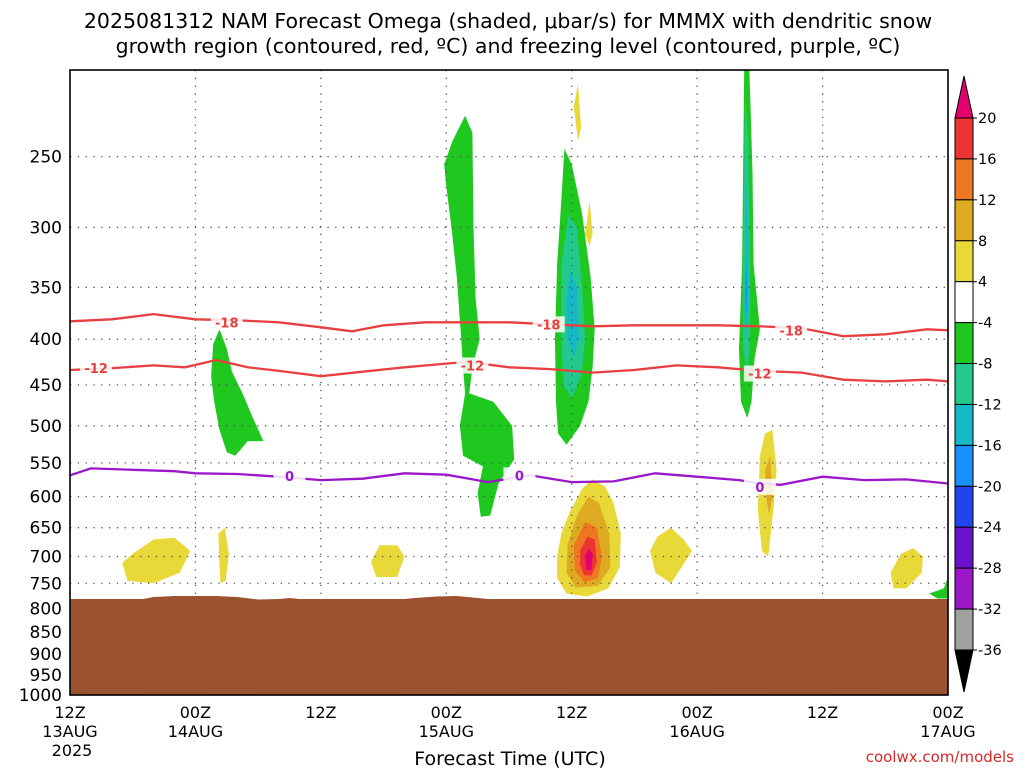 The width and height of the screenshot is (1024, 772). I want to click on y-tick-label: 650, so click(46, 529).